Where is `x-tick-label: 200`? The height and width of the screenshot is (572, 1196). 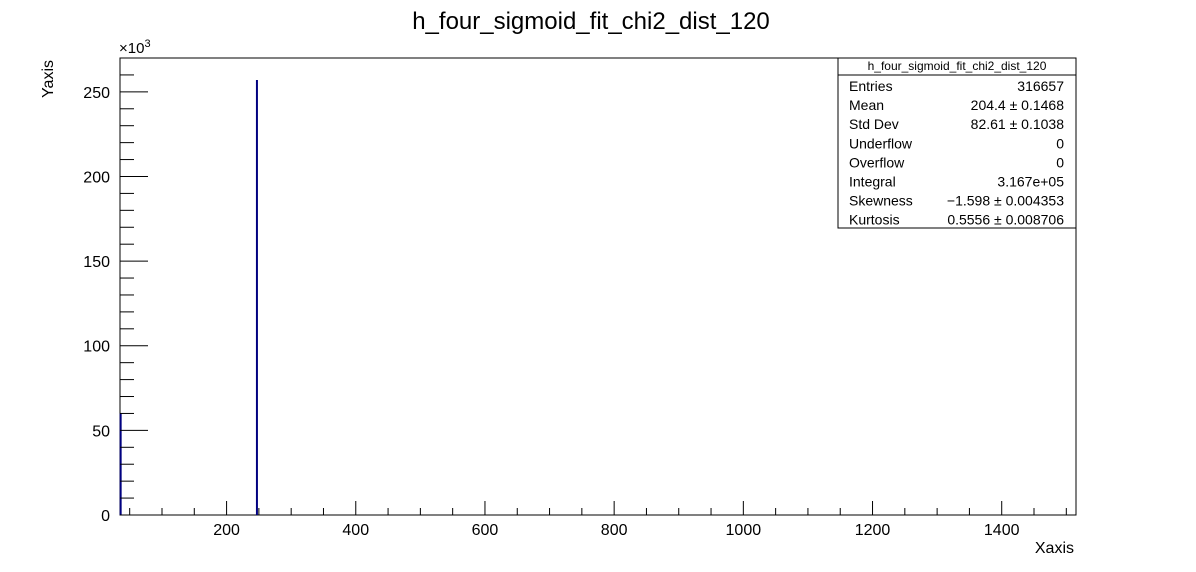
x-tick-label: 200 is located at coordinates (226, 530).